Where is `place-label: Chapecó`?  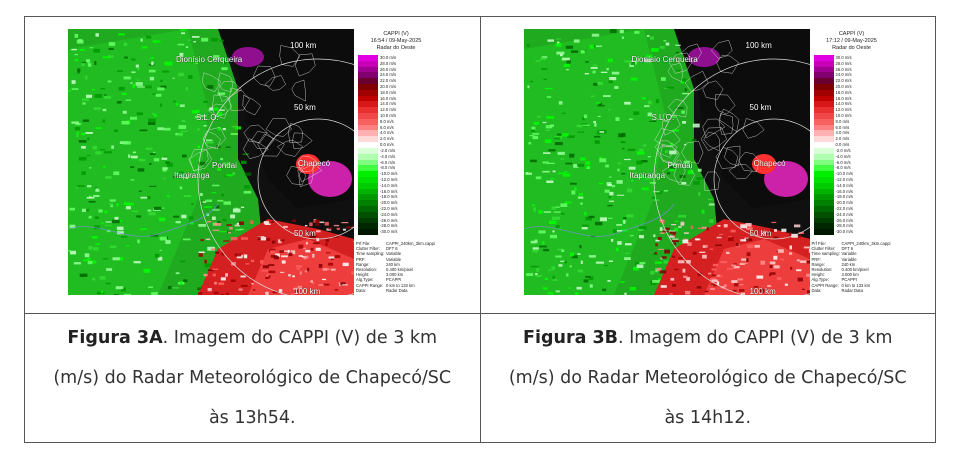 place-label: Chapecó is located at coordinates (769, 163).